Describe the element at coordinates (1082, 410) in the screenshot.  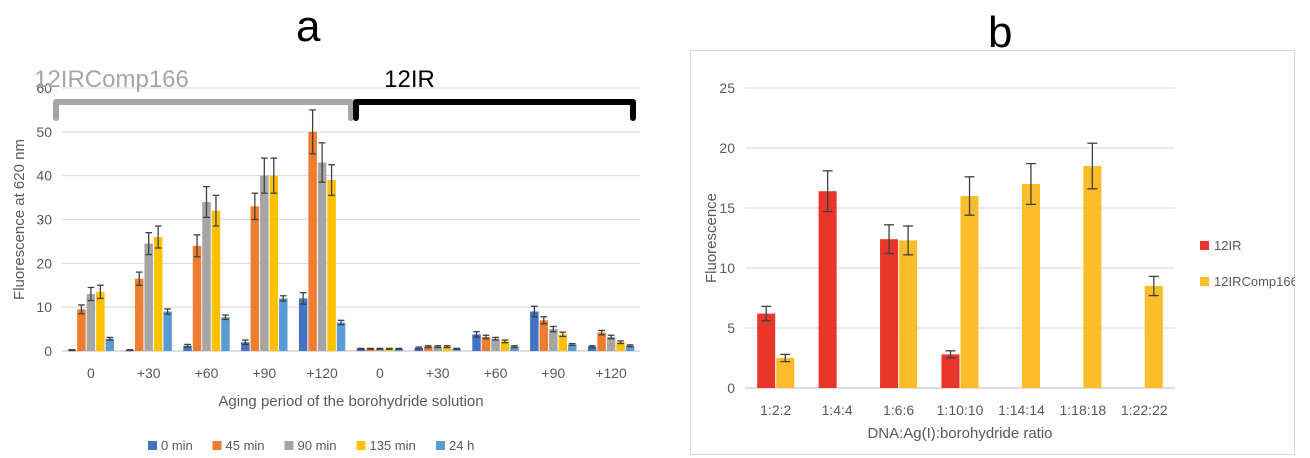
I see `x-tick-label: 1:18:18` at that location.